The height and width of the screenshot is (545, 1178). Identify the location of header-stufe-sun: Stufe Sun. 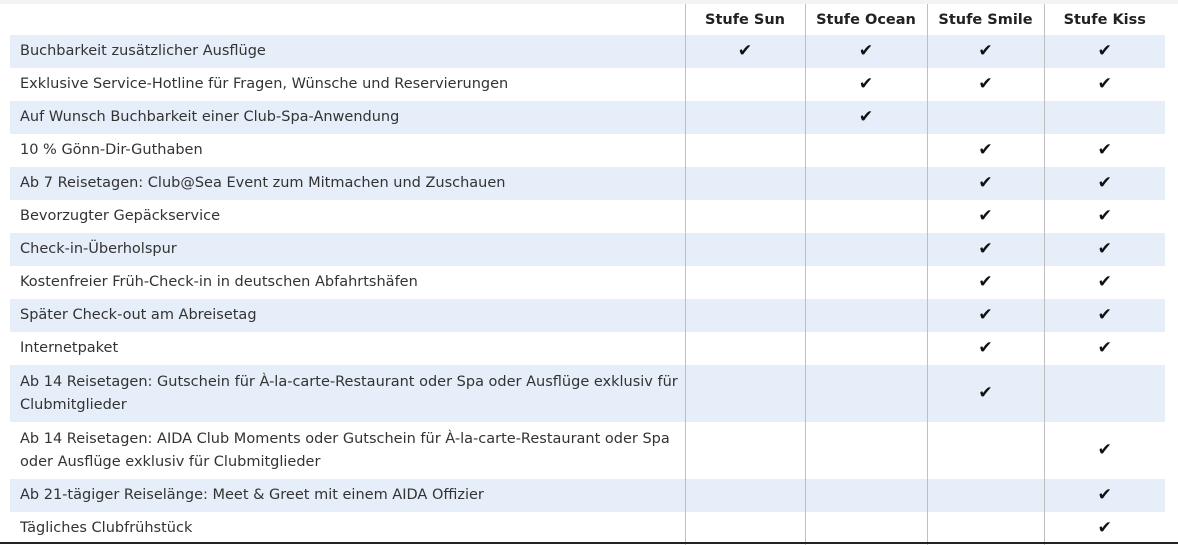
(744, 19).